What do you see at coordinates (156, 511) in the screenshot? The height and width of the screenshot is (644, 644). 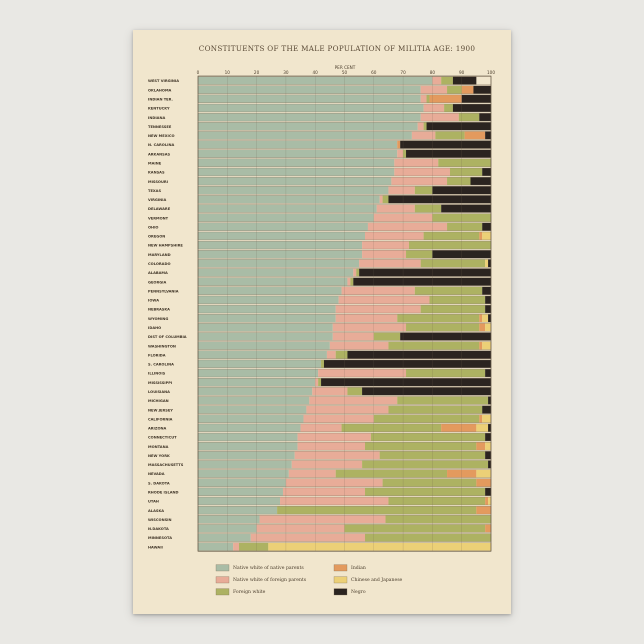 I see `row-label: ALASKA` at bounding box center [156, 511].